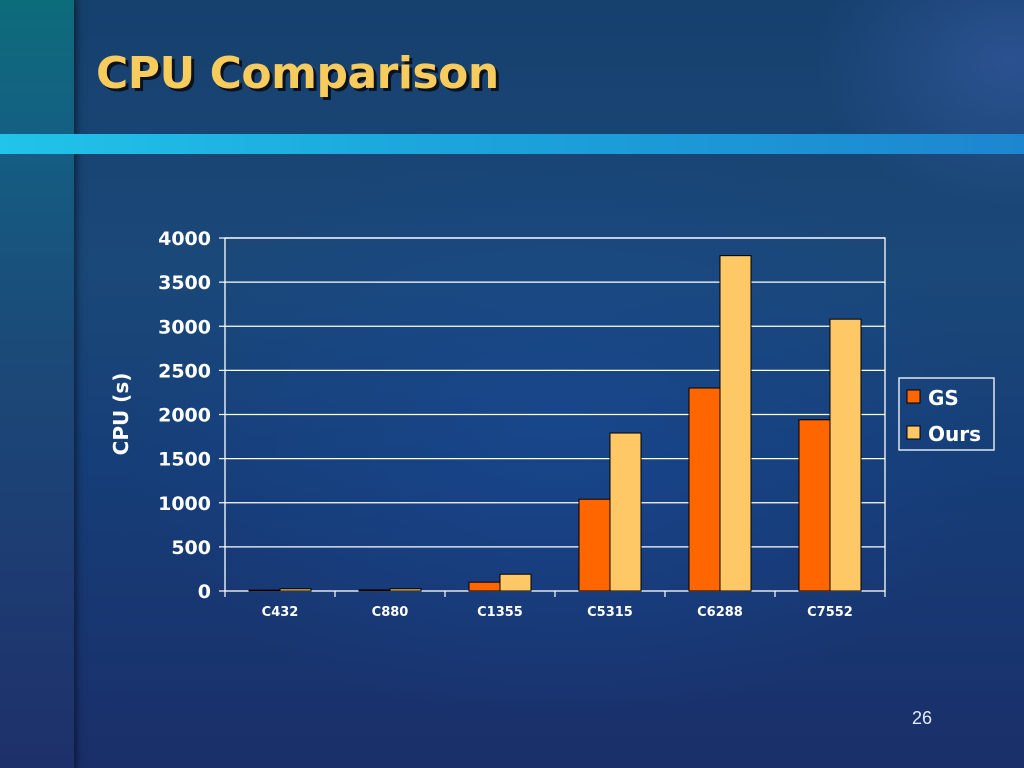  Describe the element at coordinates (594, 545) in the screenshot. I see `bar-gs-c5315` at that location.